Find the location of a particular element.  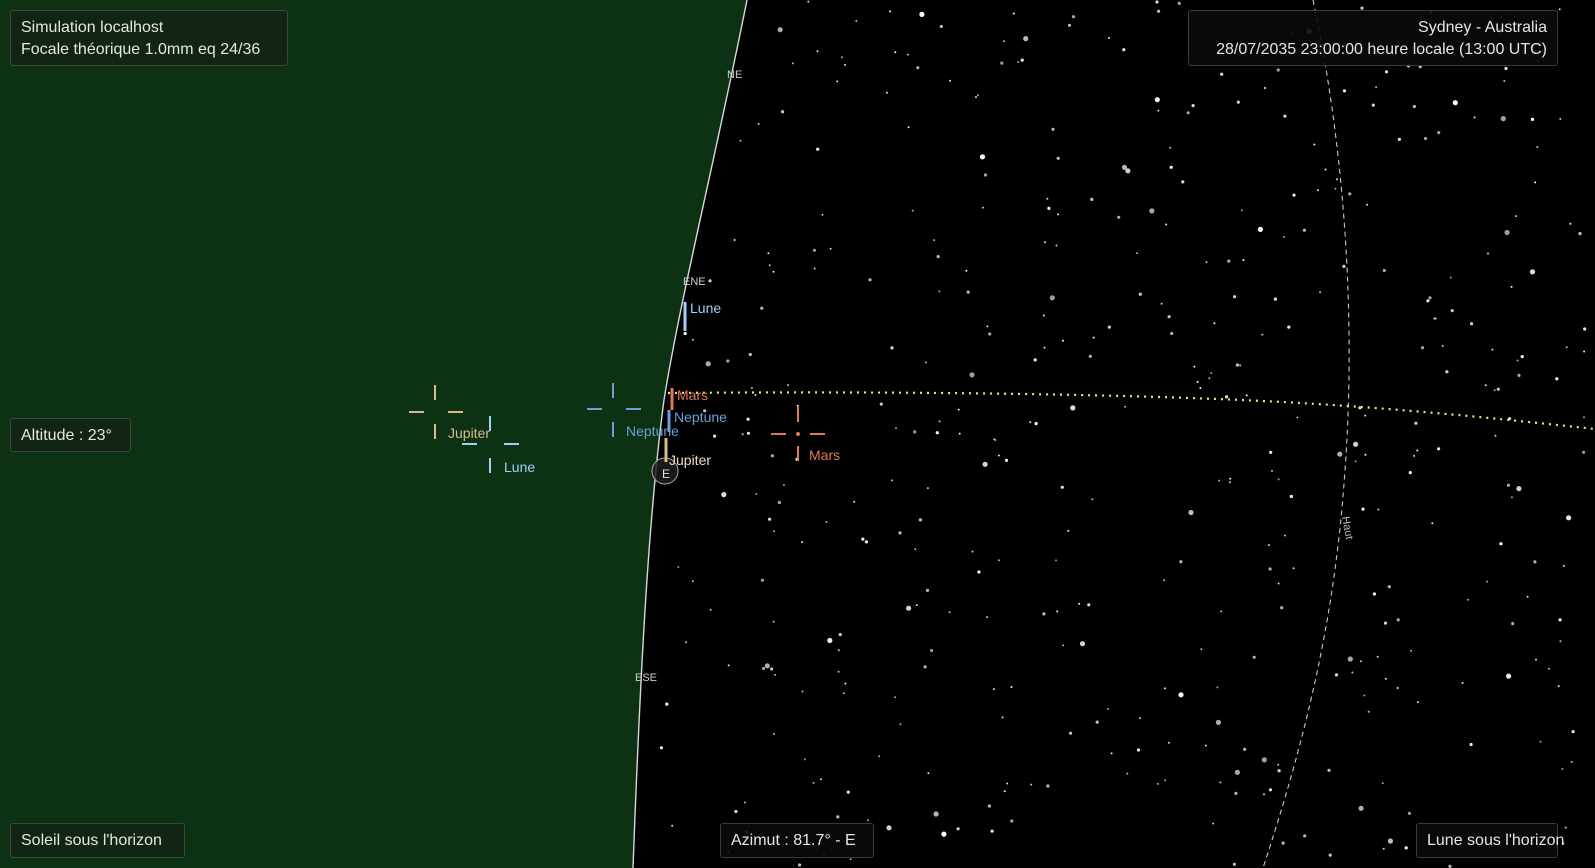

moon-status-text: Lune sous l'horizon is located at coordinates (1496, 840).